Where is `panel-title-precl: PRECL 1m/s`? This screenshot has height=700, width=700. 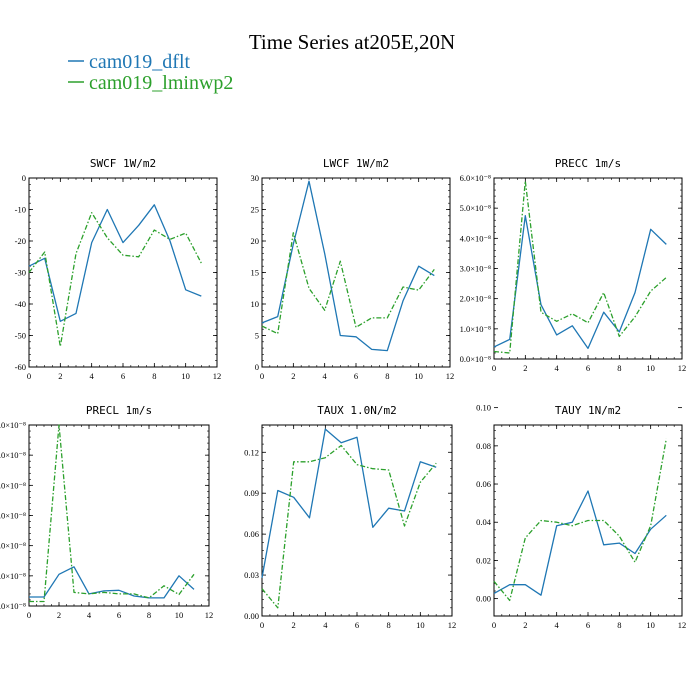 panel-title-precl: PRECL 1m/s is located at coordinates (119, 410).